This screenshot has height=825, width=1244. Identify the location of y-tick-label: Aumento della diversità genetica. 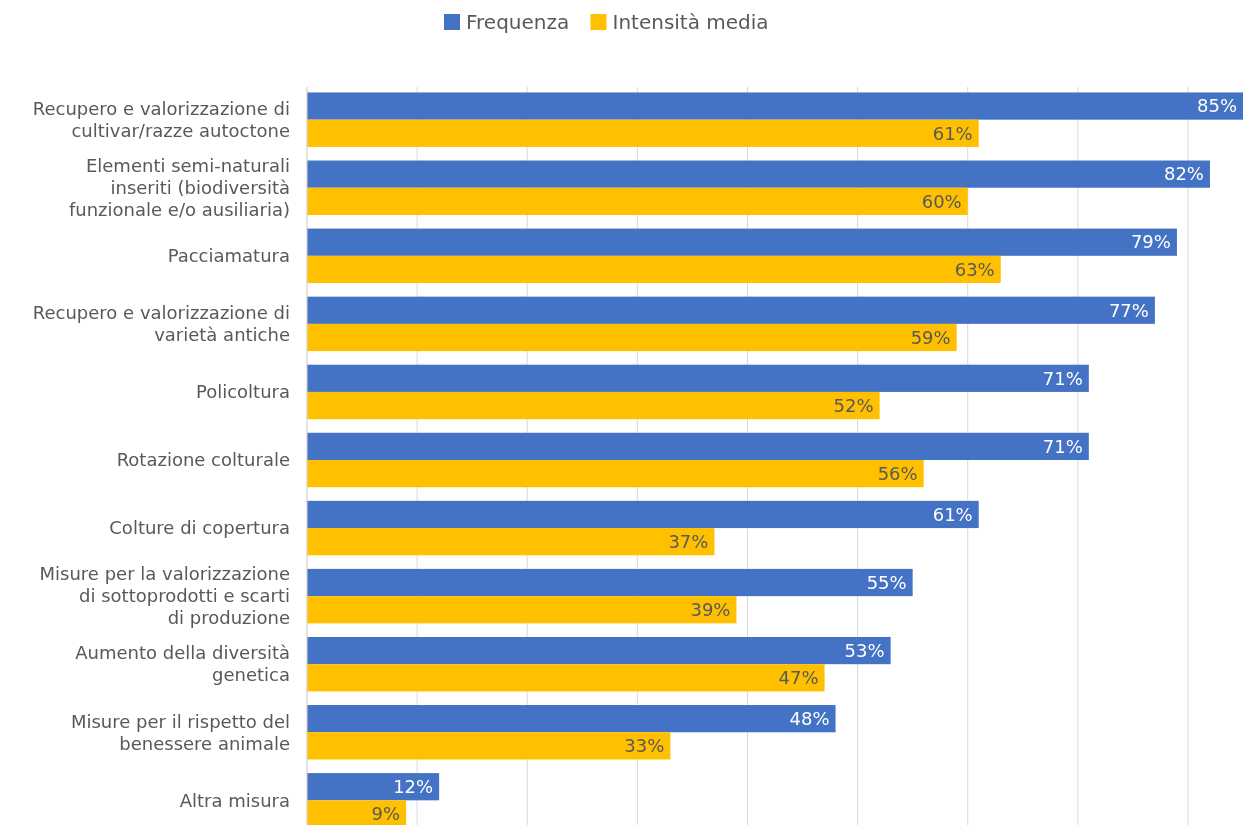
(182, 664).